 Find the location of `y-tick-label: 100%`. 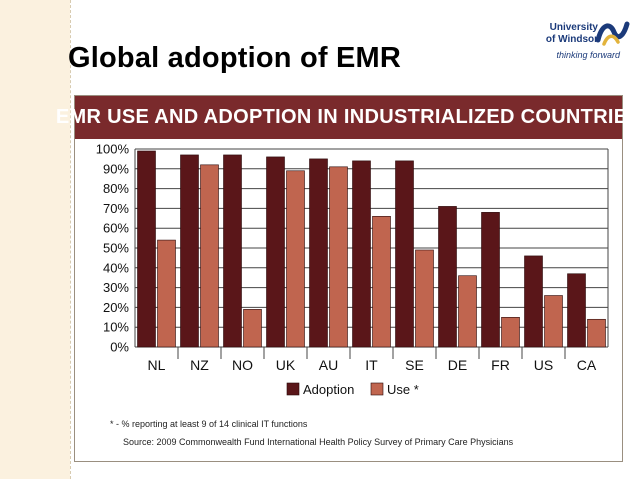

y-tick-label: 100% is located at coordinates (113, 149).